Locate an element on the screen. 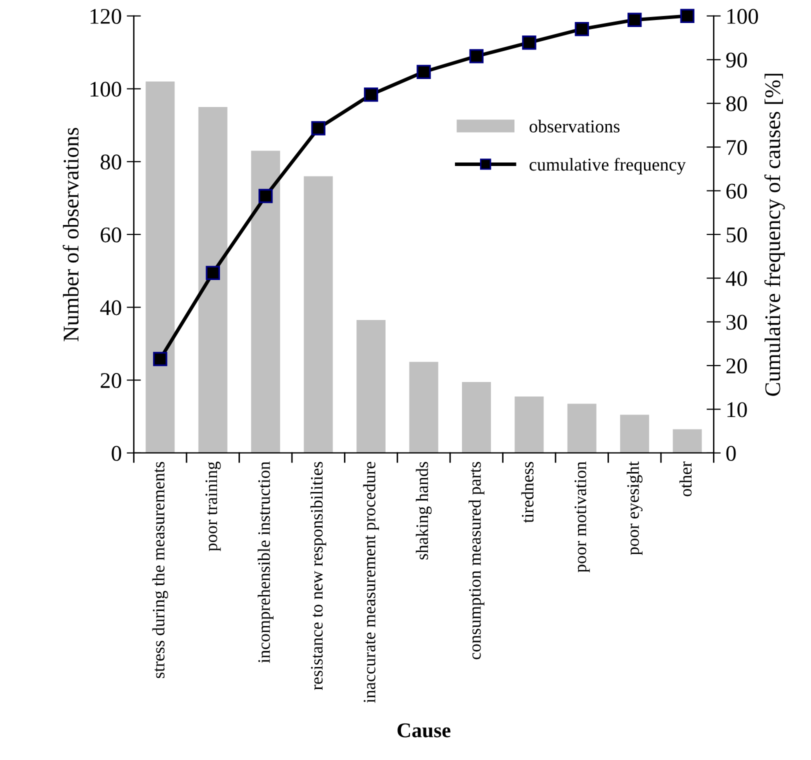 The width and height of the screenshot is (811, 760). y2-tick-label: 70 is located at coordinates (736, 147).